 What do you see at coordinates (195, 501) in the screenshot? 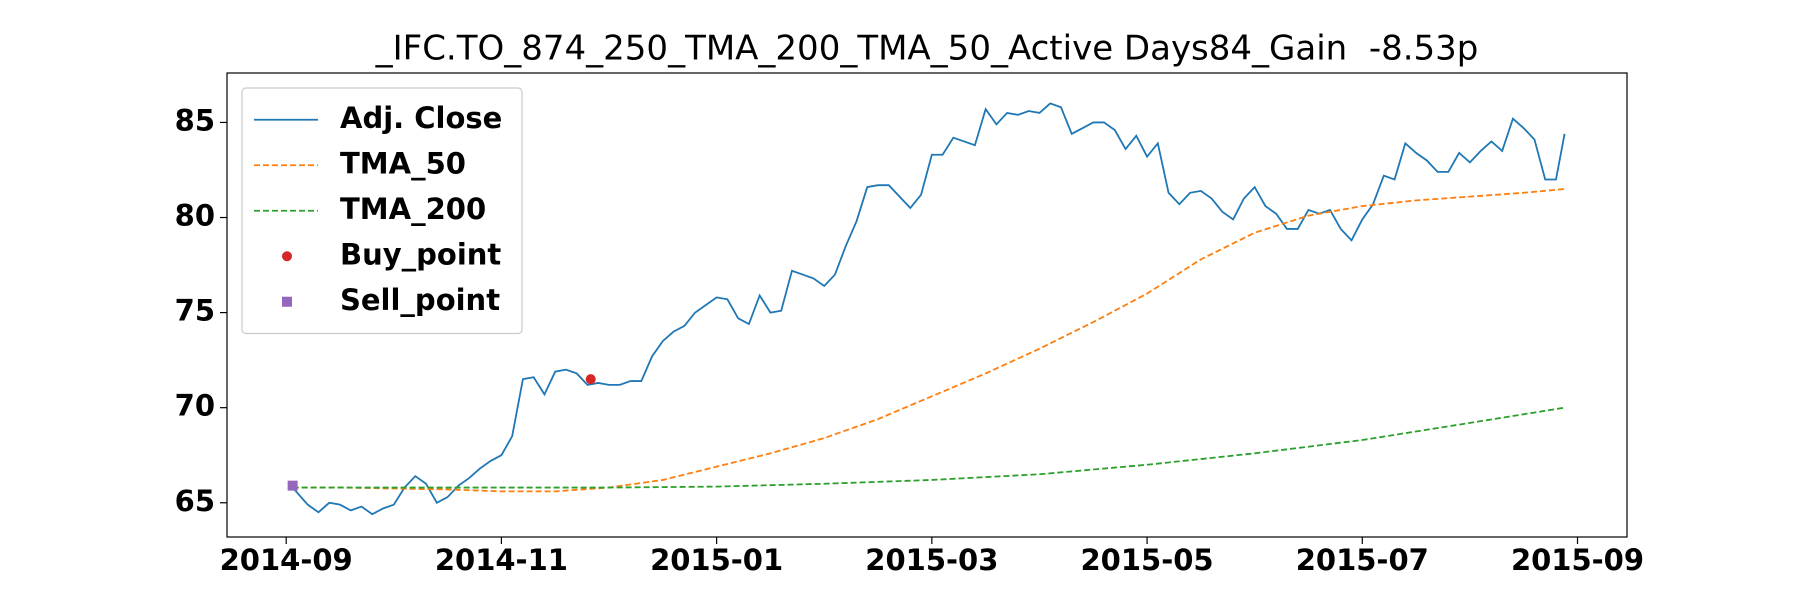
I see `y-tick-label: 65` at bounding box center [195, 501].